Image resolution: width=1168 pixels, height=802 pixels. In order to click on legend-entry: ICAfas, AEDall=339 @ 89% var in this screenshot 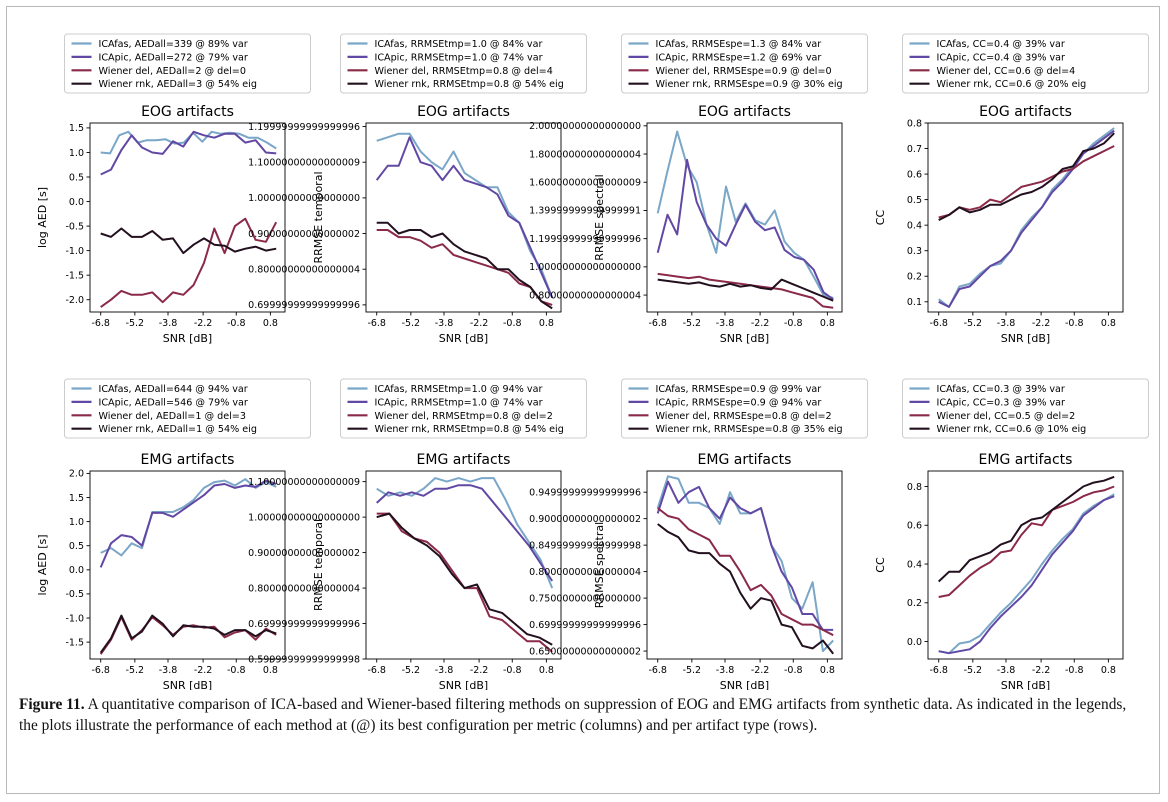, I will do `click(173, 44)`.